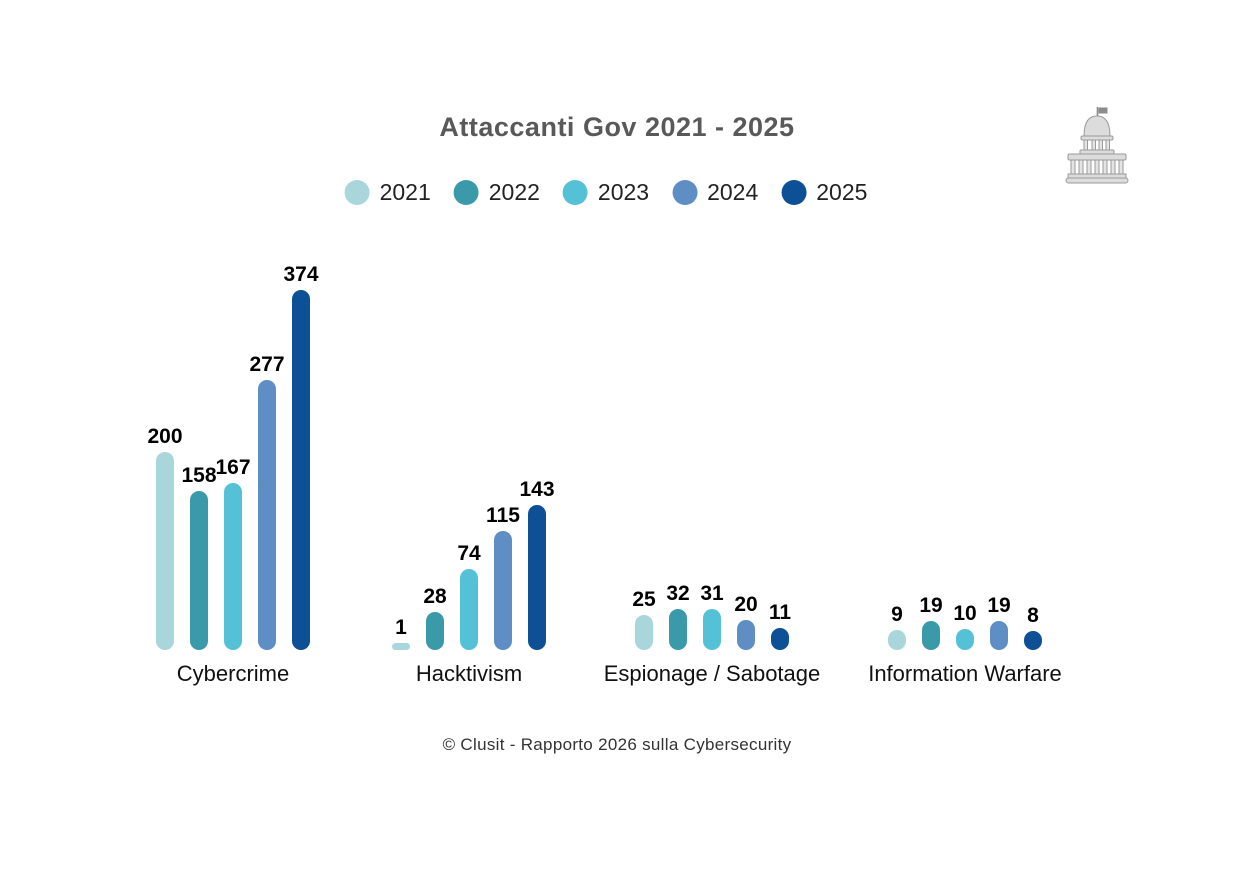 The image size is (1240, 874). I want to click on category-label-espionage-sabotage: Espionage / Sabotage, so click(712, 673).